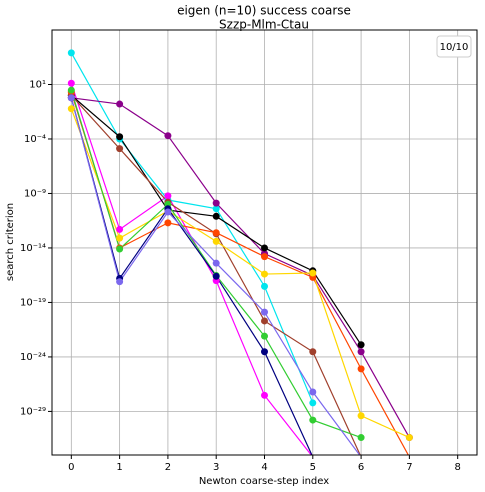 The height and width of the screenshot is (492, 485). Describe the element at coordinates (409, 467) in the screenshot. I see `x-tick-label: 7` at that location.